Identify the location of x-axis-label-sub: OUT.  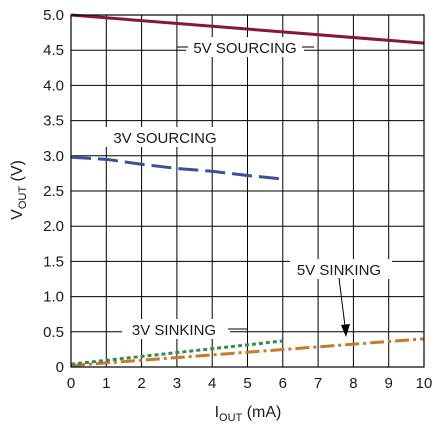
(231, 418).